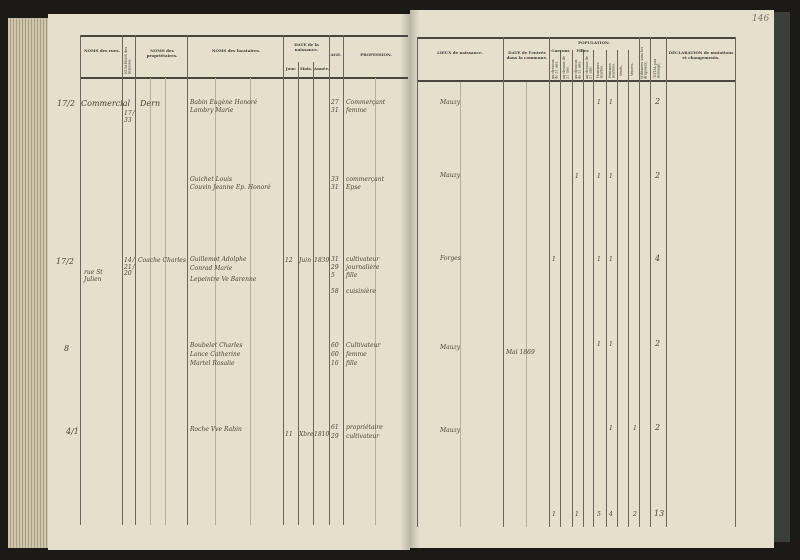 The height and width of the screenshot is (560, 800). What do you see at coordinates (322, 434) in the screenshot?
I see `birth-year: 1810` at bounding box center [322, 434].